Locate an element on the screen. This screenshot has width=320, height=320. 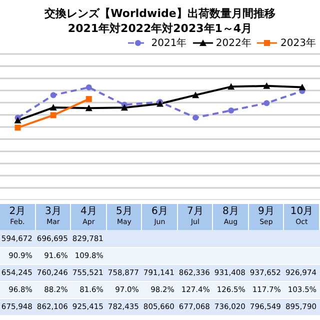
legend-label: 2023年 is located at coordinates (298, 43).